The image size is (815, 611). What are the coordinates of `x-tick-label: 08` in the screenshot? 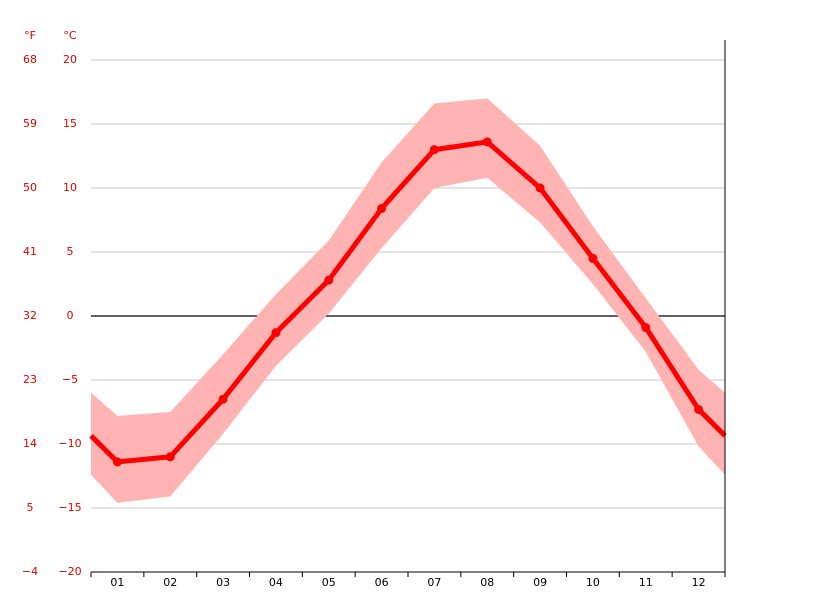 It's located at (487, 582).